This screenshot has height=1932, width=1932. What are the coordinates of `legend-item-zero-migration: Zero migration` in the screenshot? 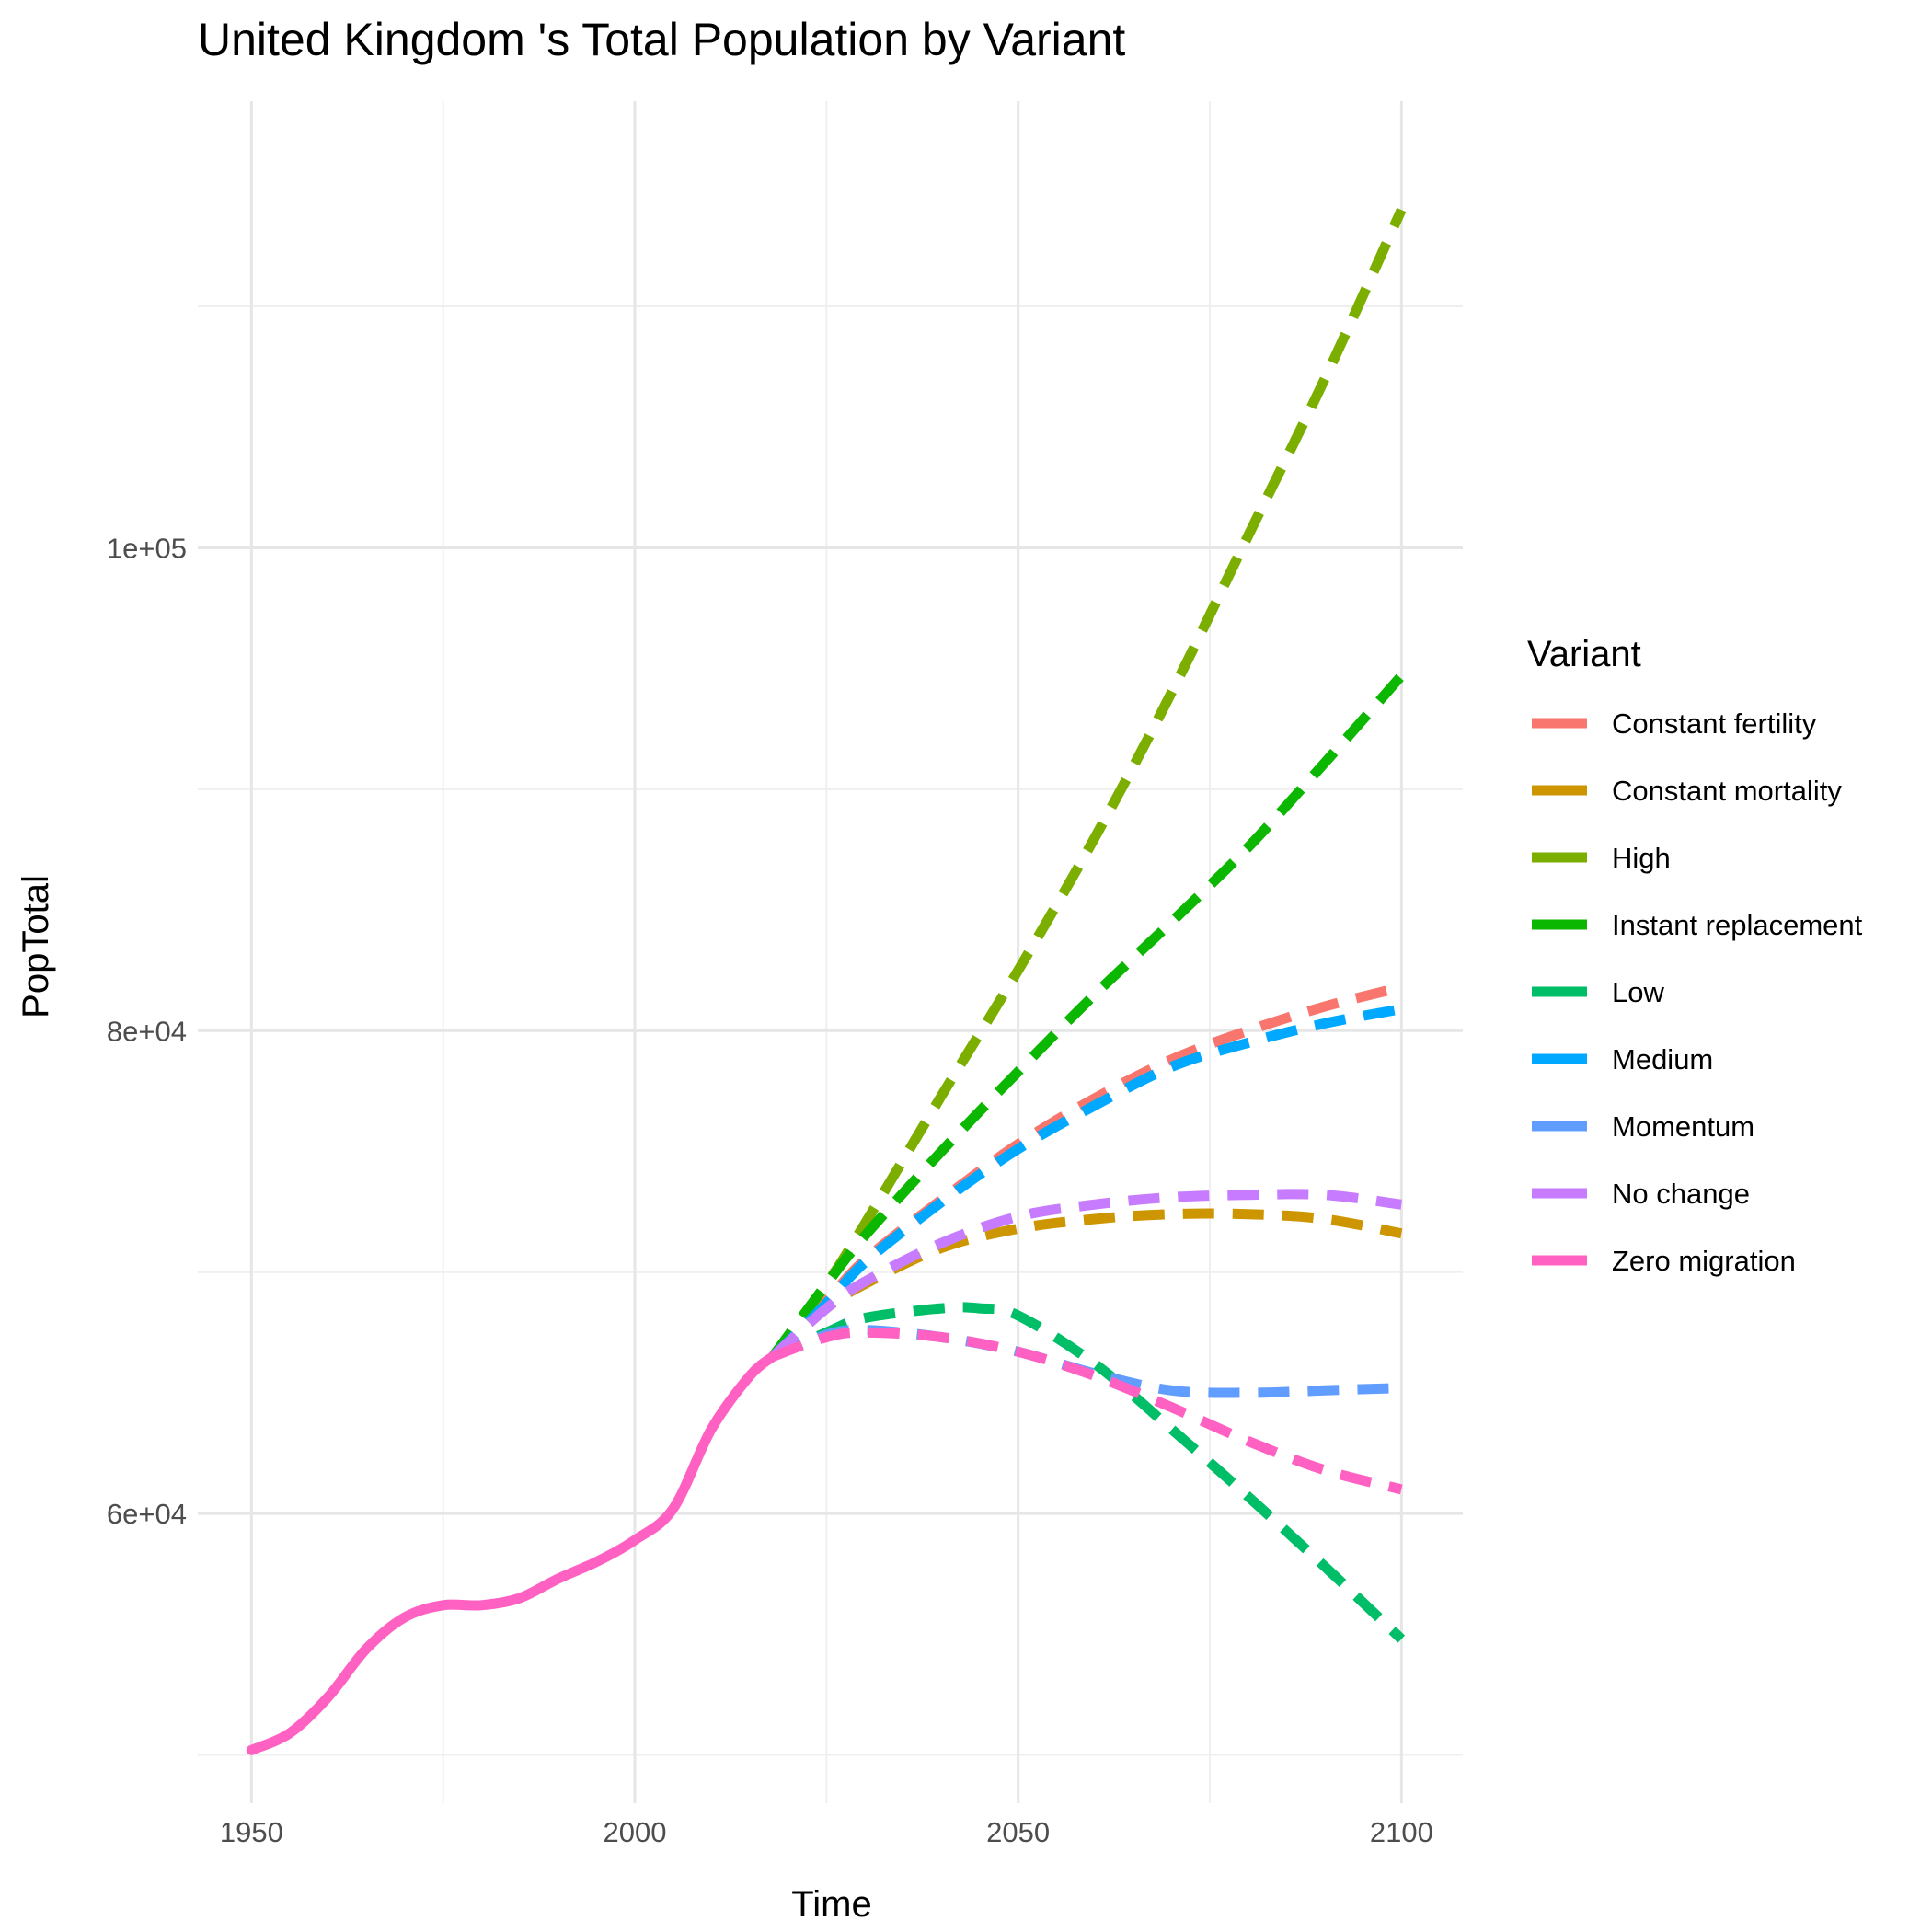 It's located at (1664, 1261).